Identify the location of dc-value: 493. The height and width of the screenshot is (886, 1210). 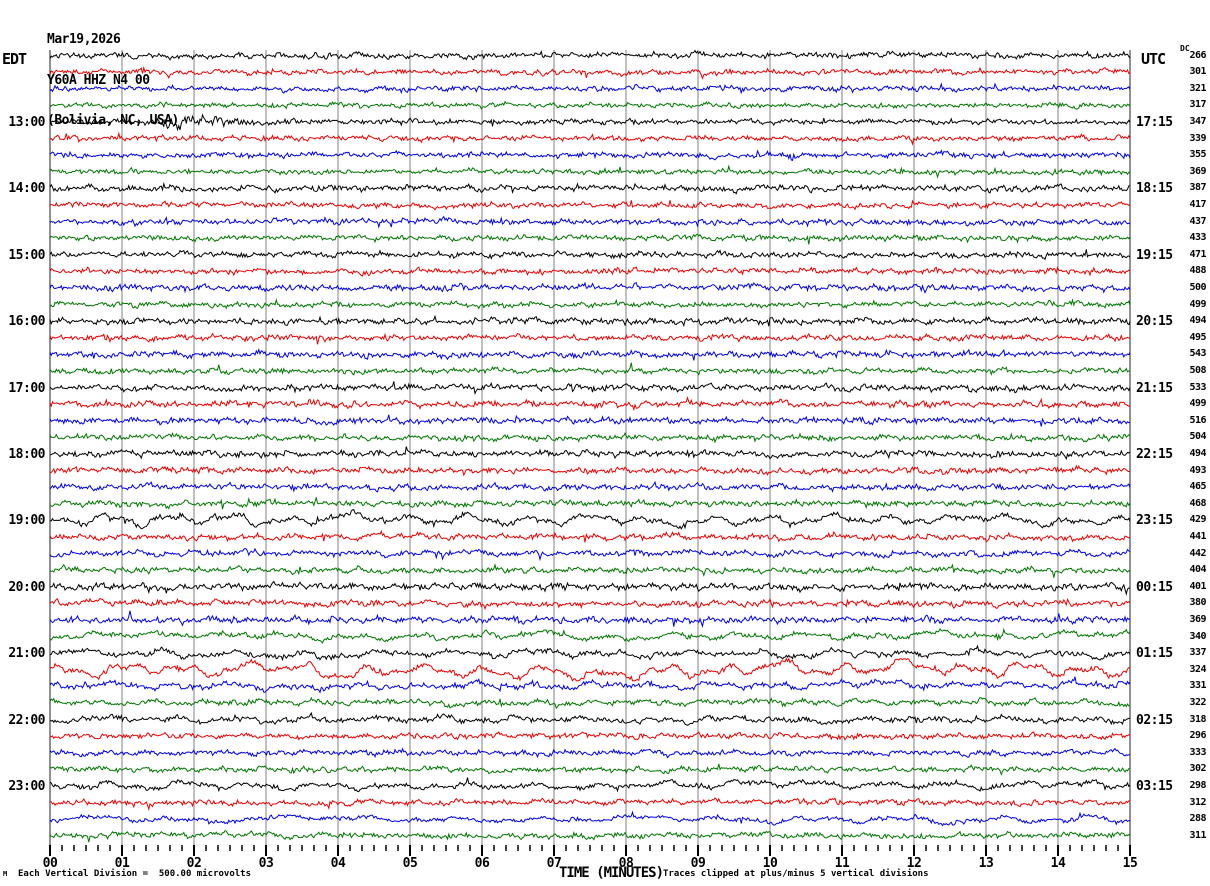
(1197, 470).